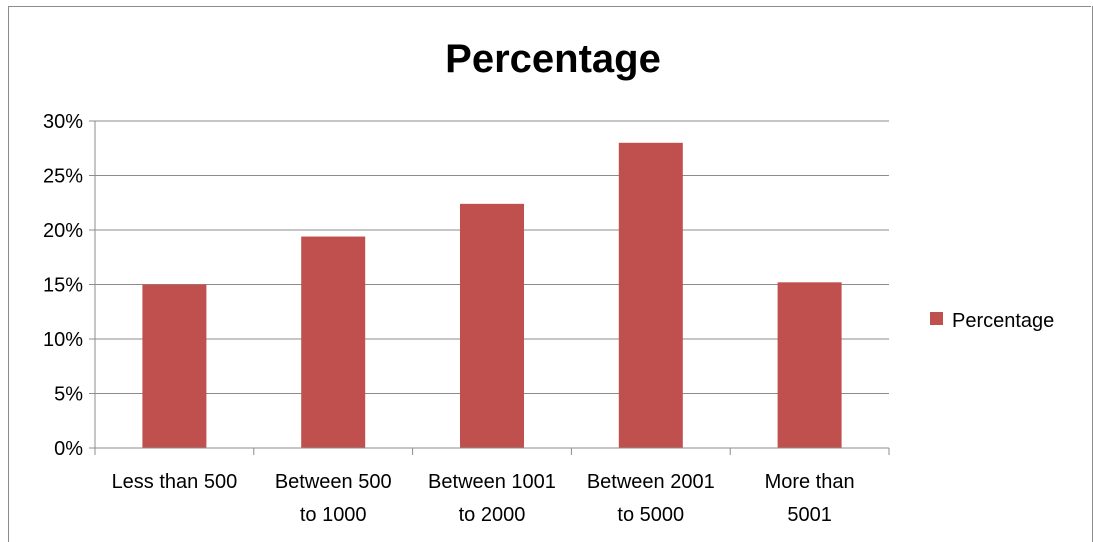 This screenshot has height=542, width=1093. What do you see at coordinates (333, 498) in the screenshot?
I see `x-tick-label: Between 500 to 1000` at bounding box center [333, 498].